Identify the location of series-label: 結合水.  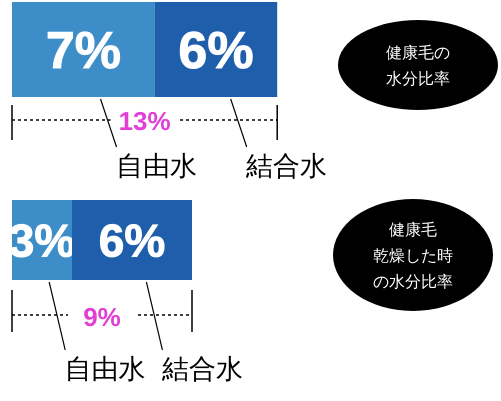
(286, 166).